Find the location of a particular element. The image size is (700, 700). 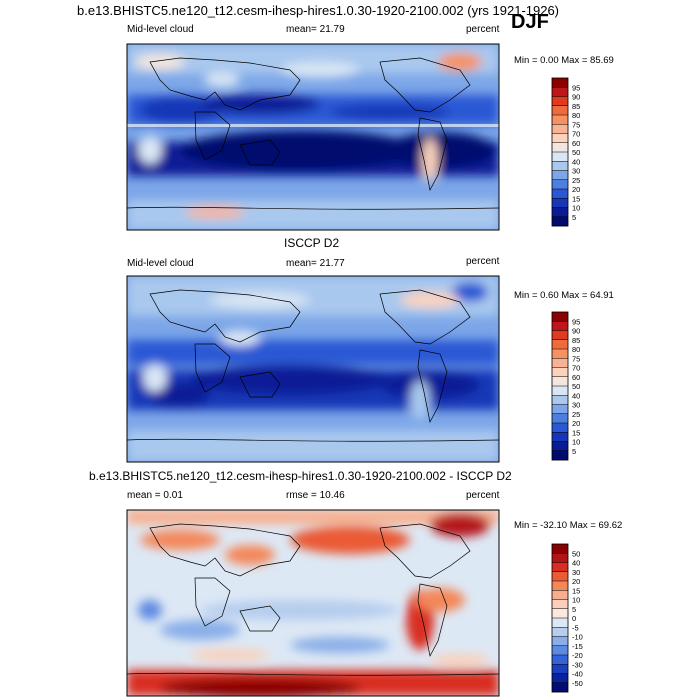

panel2-units-label: percent is located at coordinates (483, 261).